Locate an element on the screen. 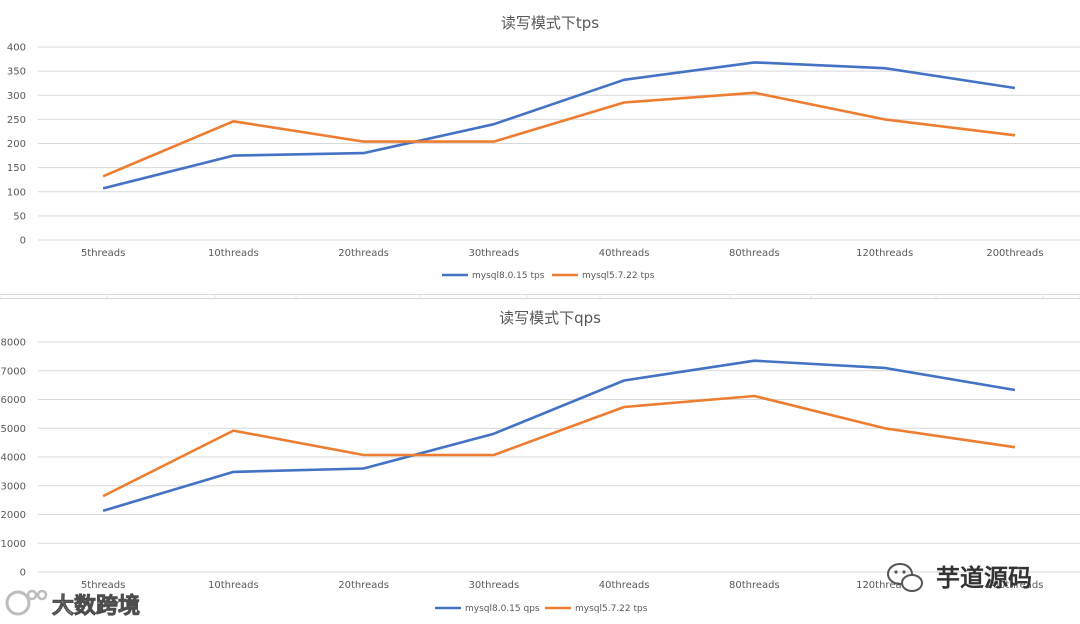 The height and width of the screenshot is (624, 1080). y-tick-label: 150 is located at coordinates (16, 168).